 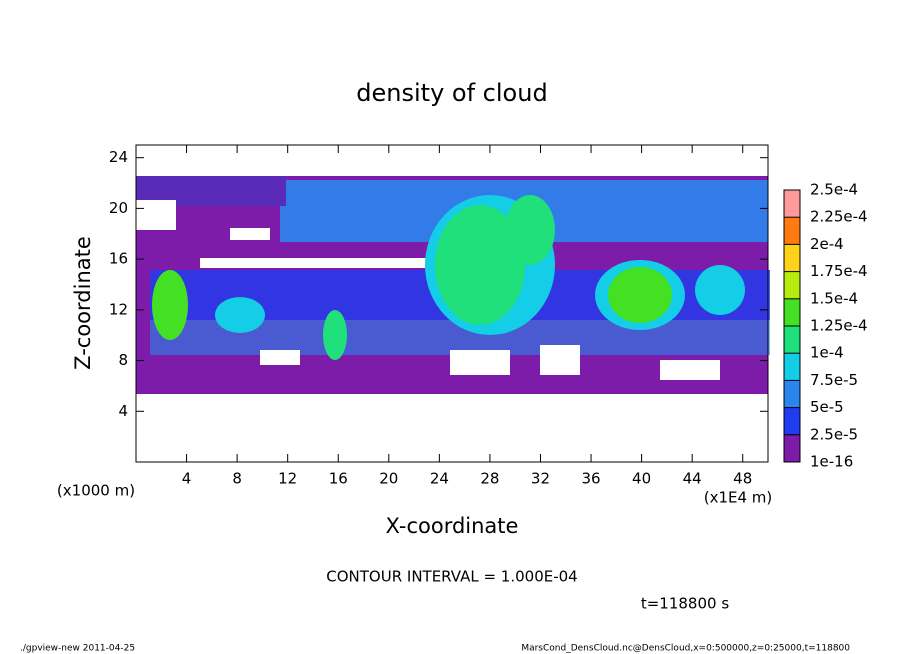 What do you see at coordinates (388, 479) in the screenshot?
I see `x-tick-label: 20` at bounding box center [388, 479].